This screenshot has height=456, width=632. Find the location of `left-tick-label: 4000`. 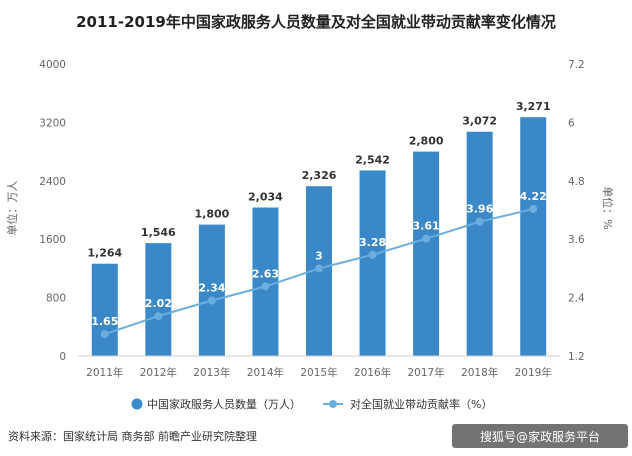

left-tick-label: 4000 is located at coordinates (52, 65).